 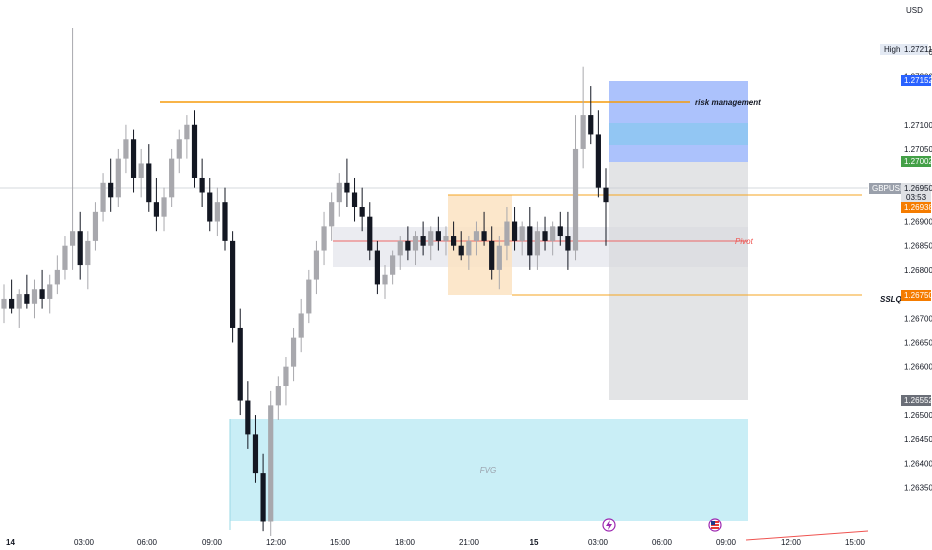 I want to click on current-price-tag, so click(x=916, y=207).